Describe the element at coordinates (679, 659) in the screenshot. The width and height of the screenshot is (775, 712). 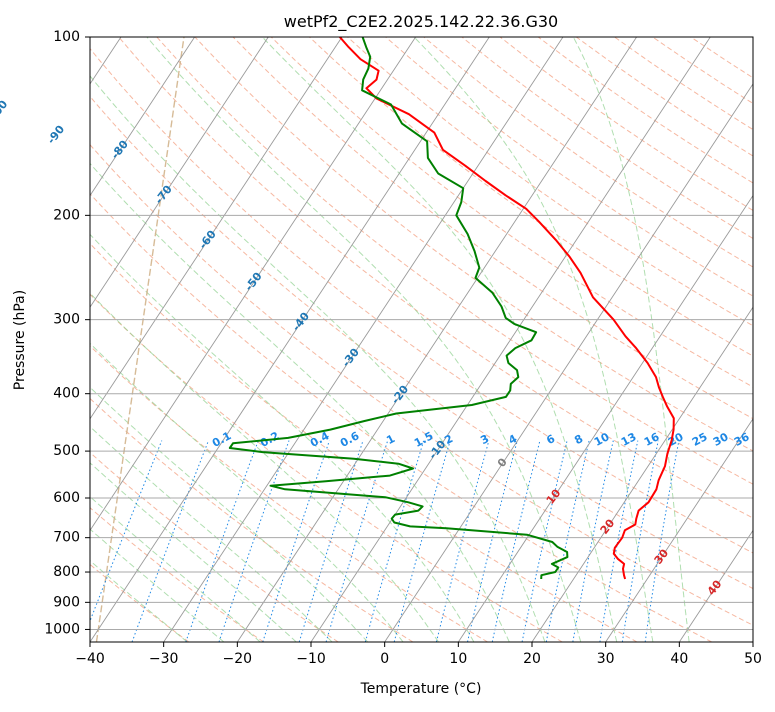
I see `x-tick-label: 40` at that location.